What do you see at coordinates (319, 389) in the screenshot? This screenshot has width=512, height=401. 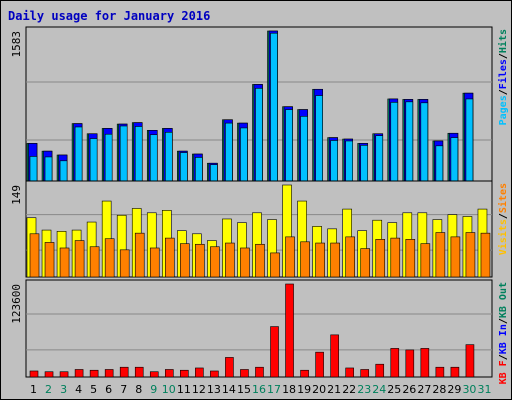 I see `x-tick-label: 20` at bounding box center [319, 389].